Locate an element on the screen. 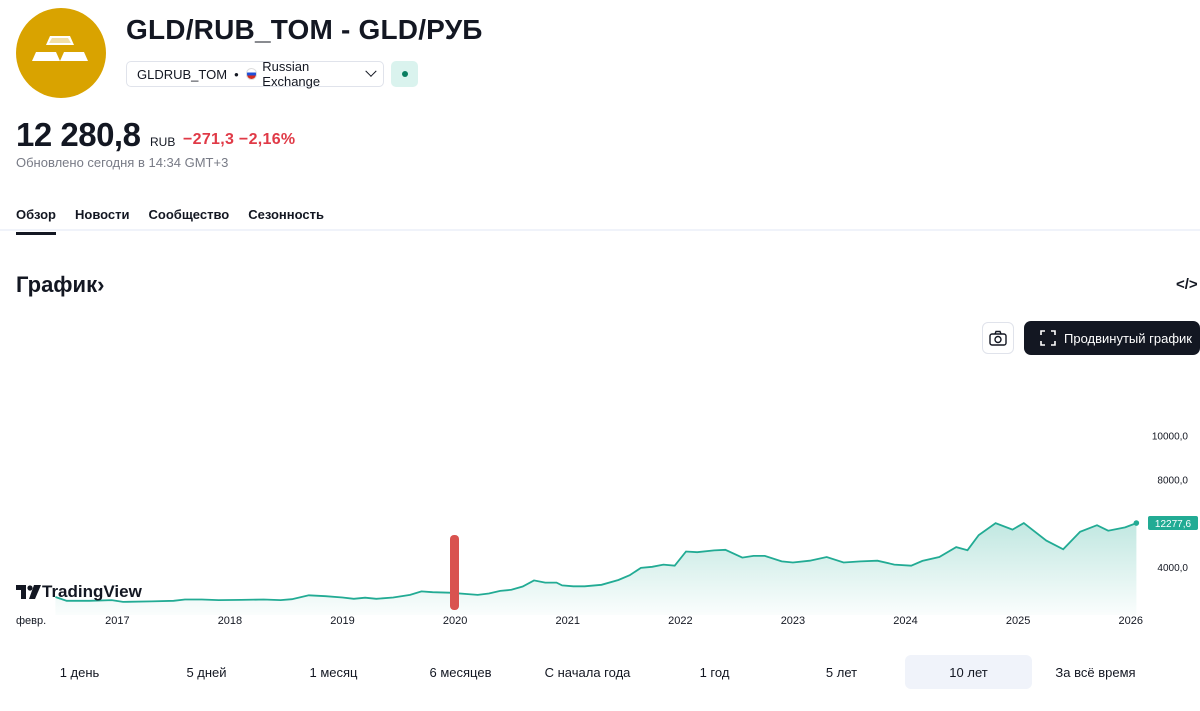 The image size is (1200, 711). ticker-label: GLDRUB_TOM is located at coordinates (182, 74).